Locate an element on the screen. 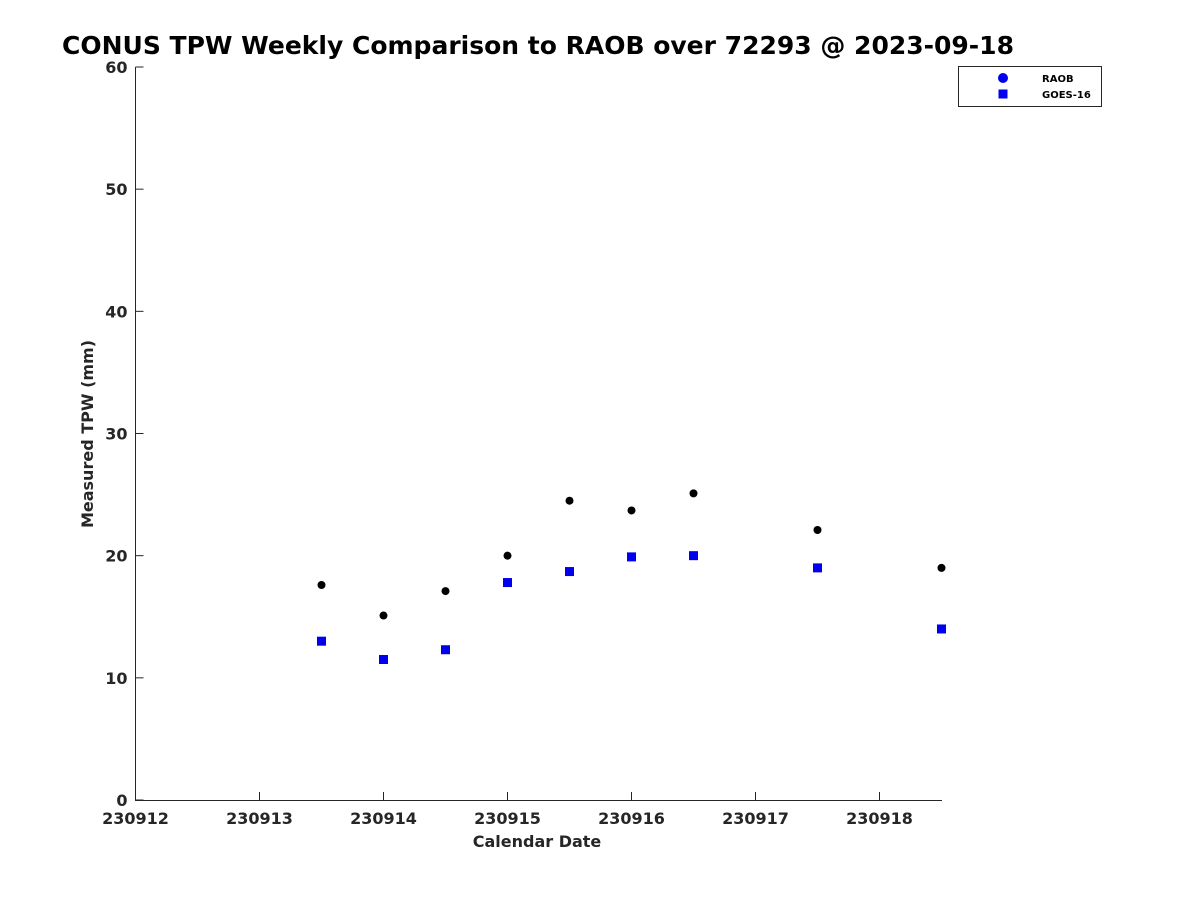 The height and width of the screenshot is (900, 1200). y-tick-label: 10 is located at coordinates (116, 678).